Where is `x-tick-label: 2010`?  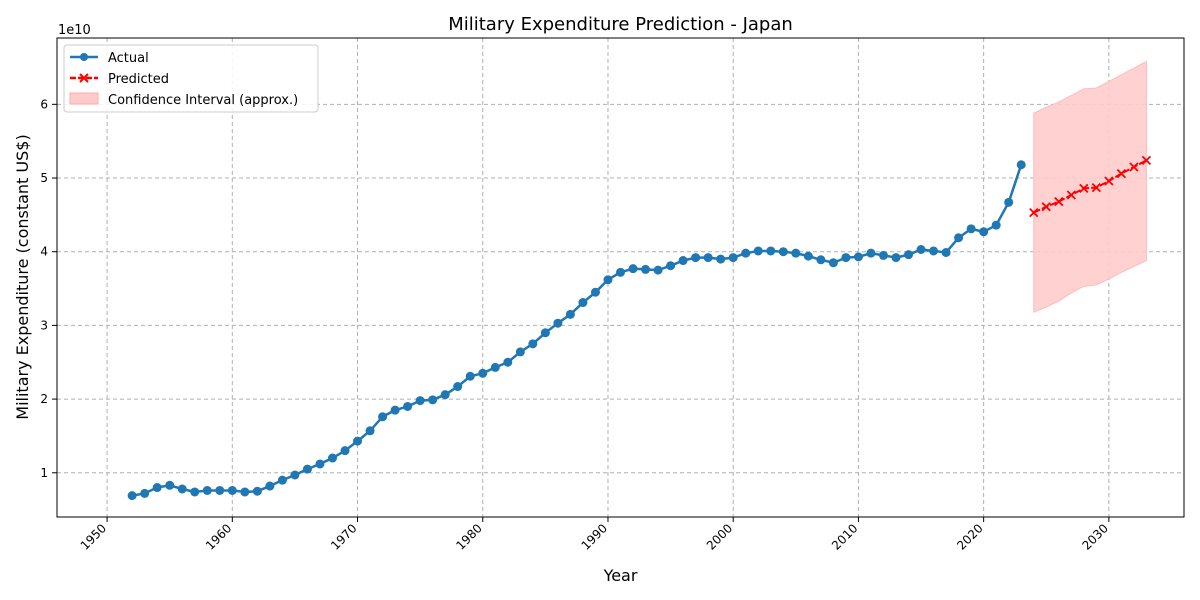 x-tick-label: 2010 is located at coordinates (844, 536).